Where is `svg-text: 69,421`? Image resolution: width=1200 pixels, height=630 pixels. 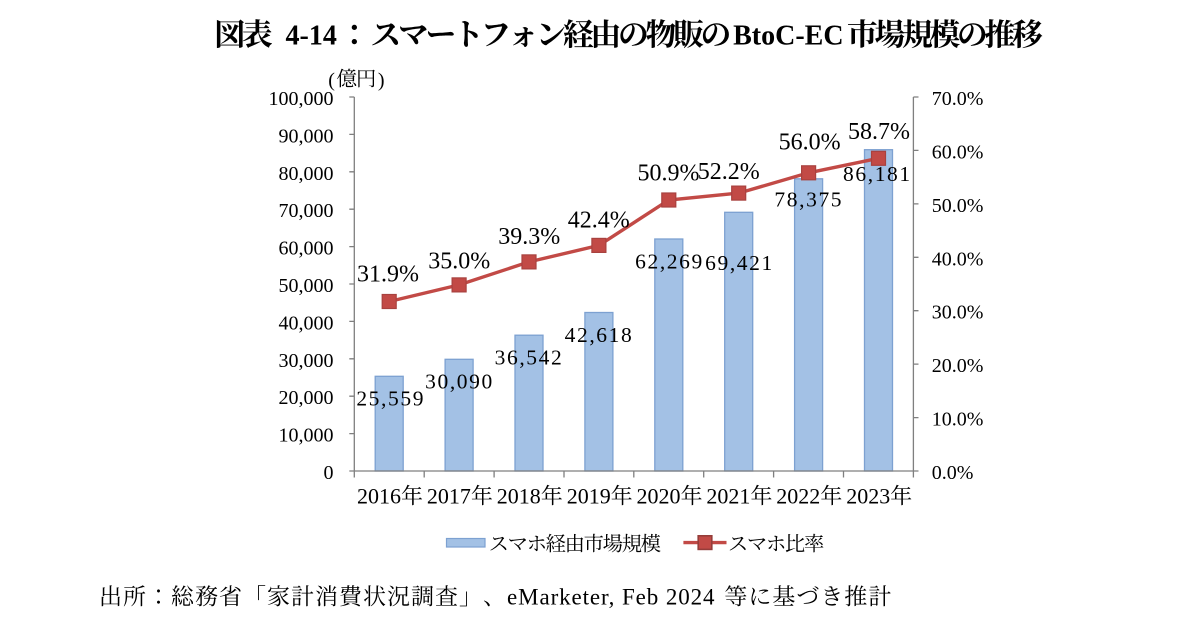
svg-text: 69,421 is located at coordinates (739, 263).